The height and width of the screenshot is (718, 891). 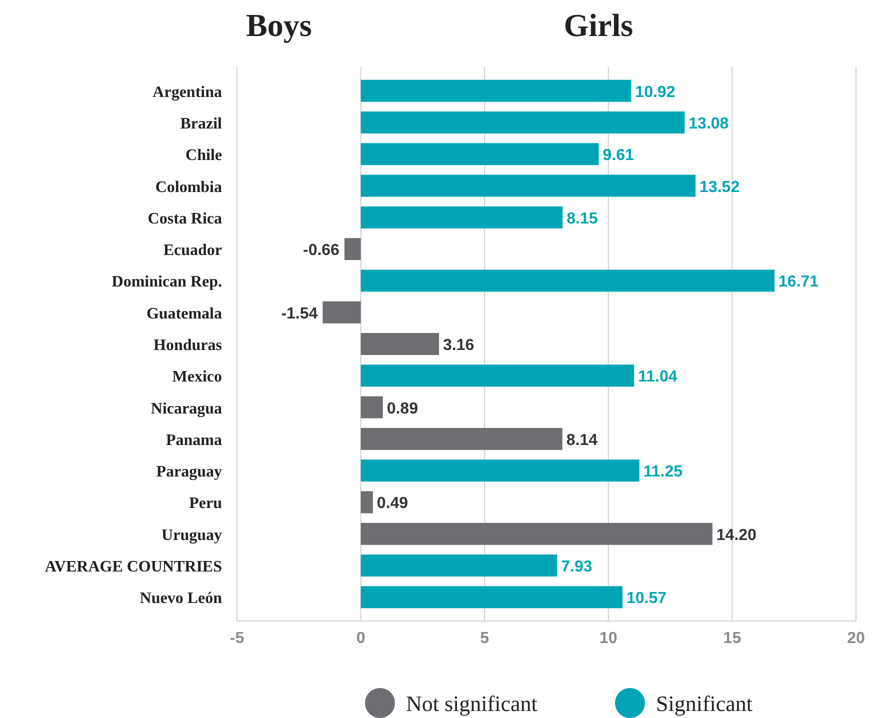 What do you see at coordinates (582, 219) in the screenshot?
I see `data-label: 8.15` at bounding box center [582, 219].